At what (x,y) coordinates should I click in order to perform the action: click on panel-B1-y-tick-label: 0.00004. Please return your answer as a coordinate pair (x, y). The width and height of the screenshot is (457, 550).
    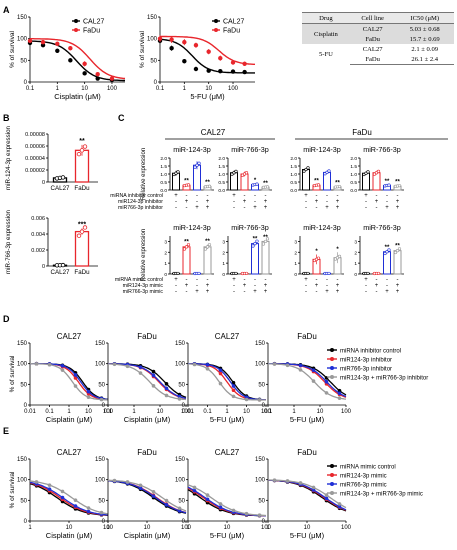
    Looking at the image, I should click on (35, 159).